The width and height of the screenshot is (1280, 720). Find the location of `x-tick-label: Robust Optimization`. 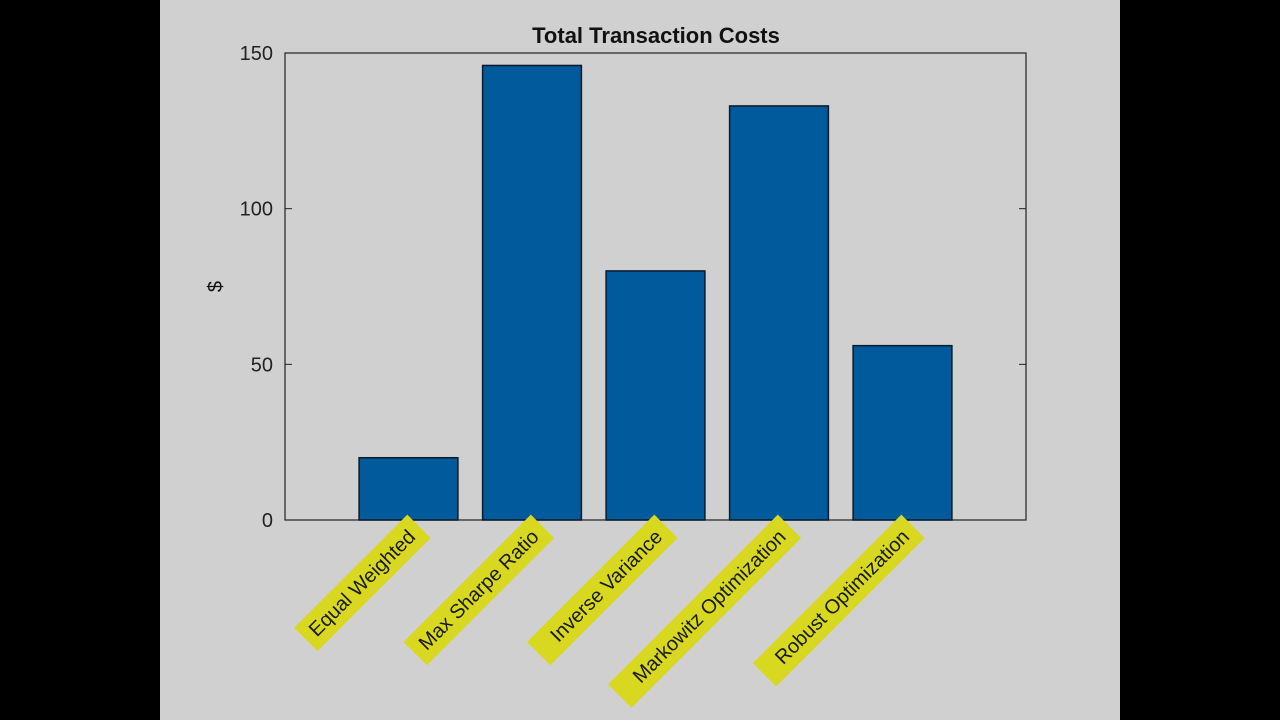

x-tick-label: Robust Optimization is located at coordinates (842, 597).